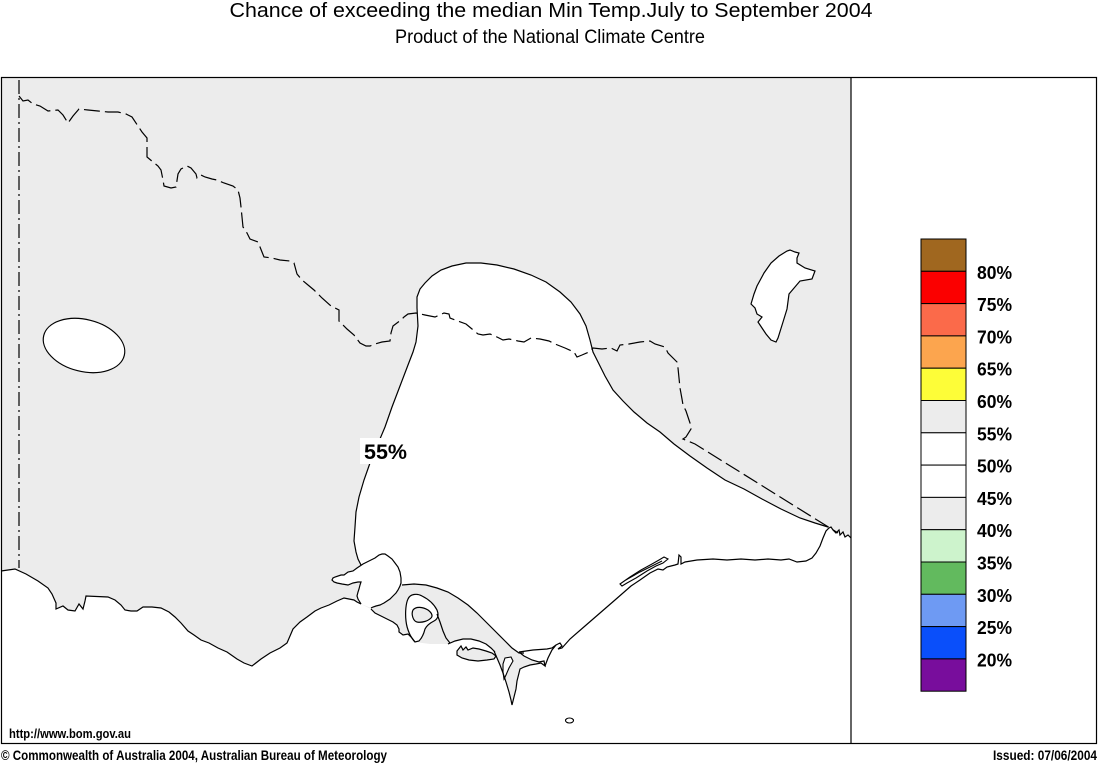 This screenshot has height=764, width=1099. I want to click on svg-text:Product of the National Climat: Product of the National Climate Centre, so click(550, 37).